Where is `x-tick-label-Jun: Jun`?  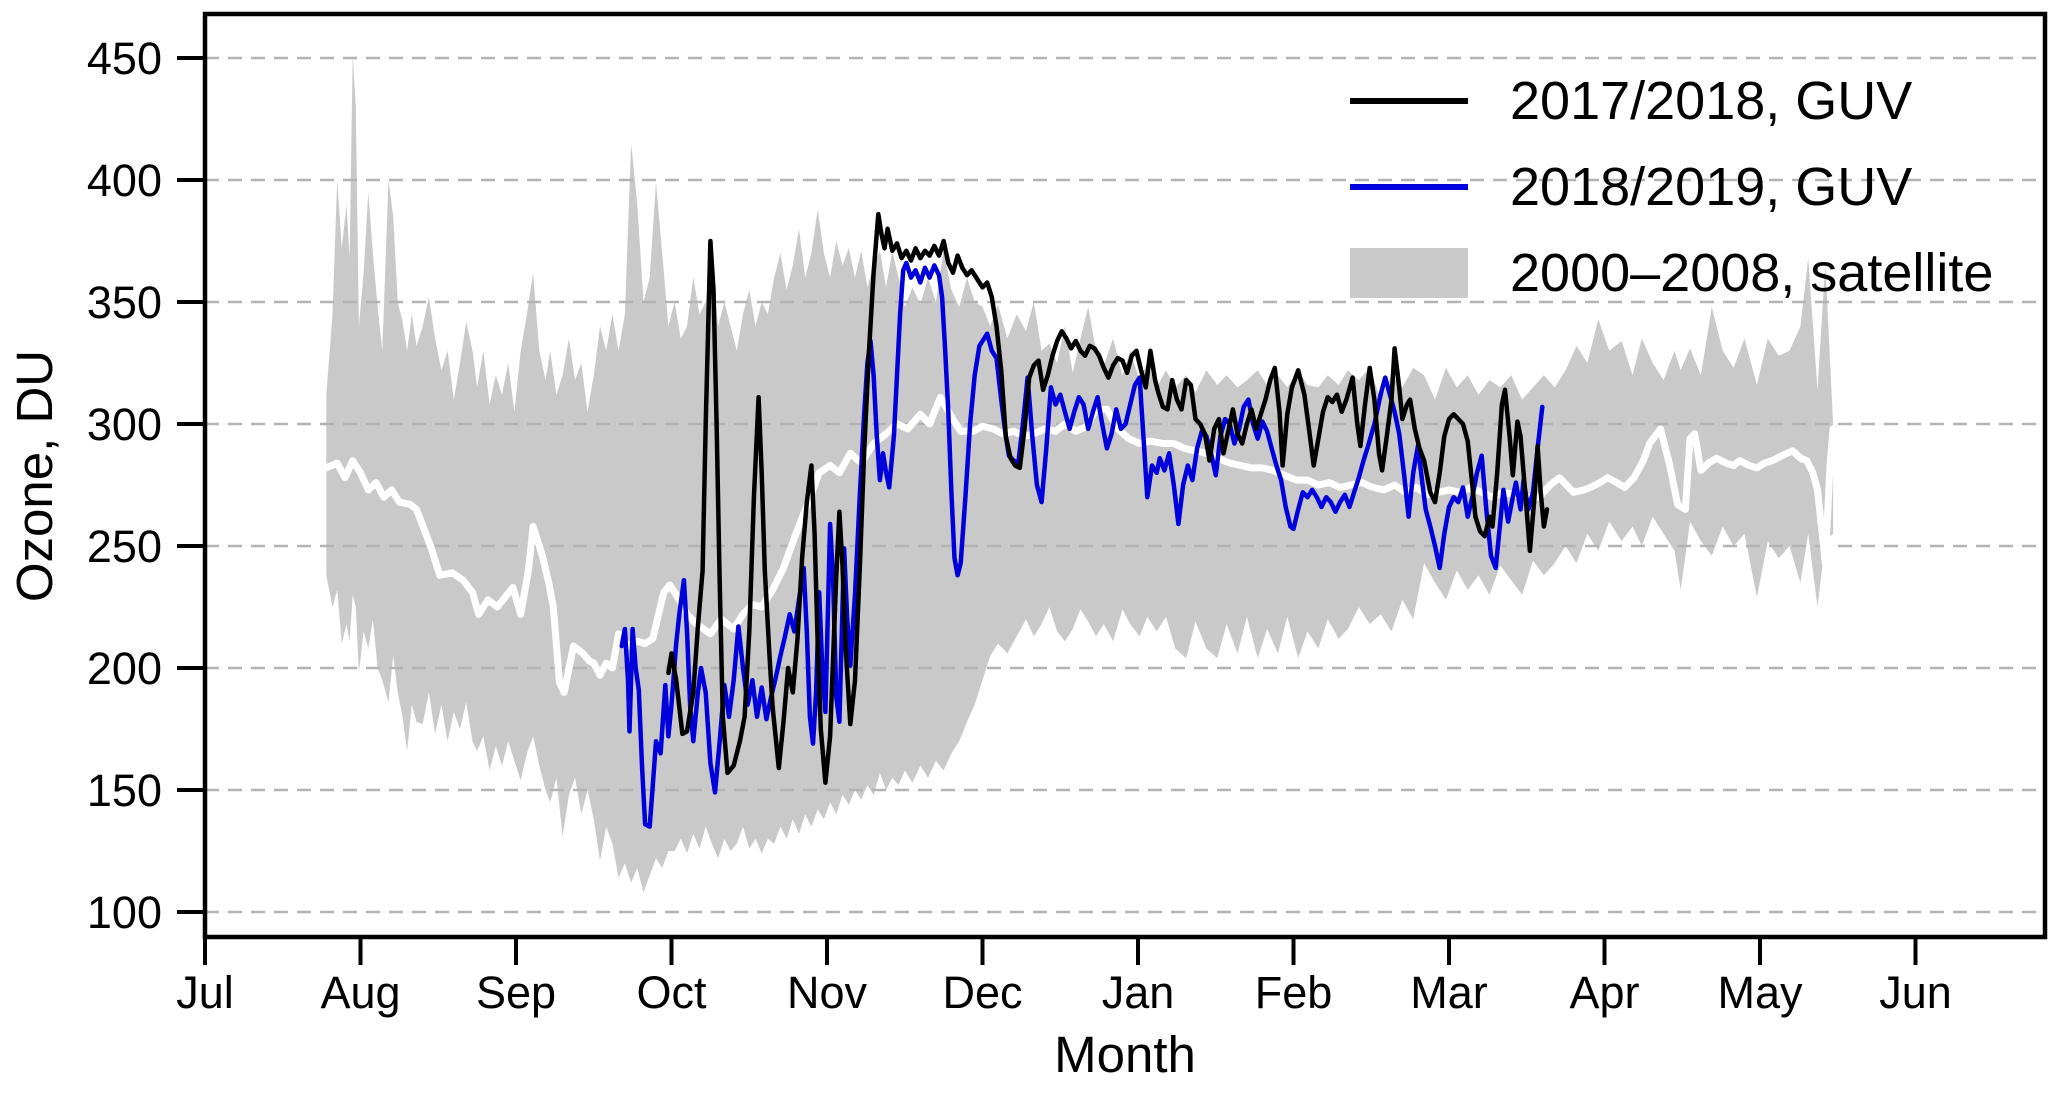
x-tick-label-Jun: Jun is located at coordinates (1915, 992).